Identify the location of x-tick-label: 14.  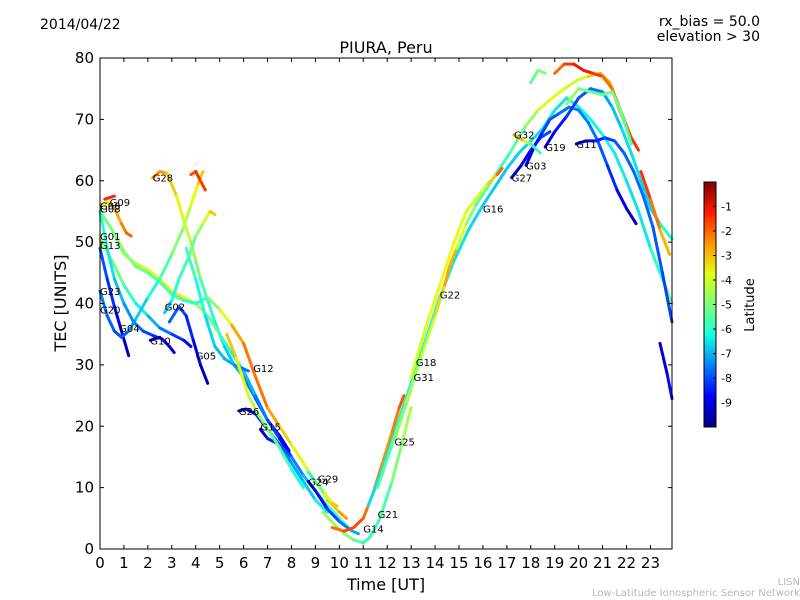
(435, 563).